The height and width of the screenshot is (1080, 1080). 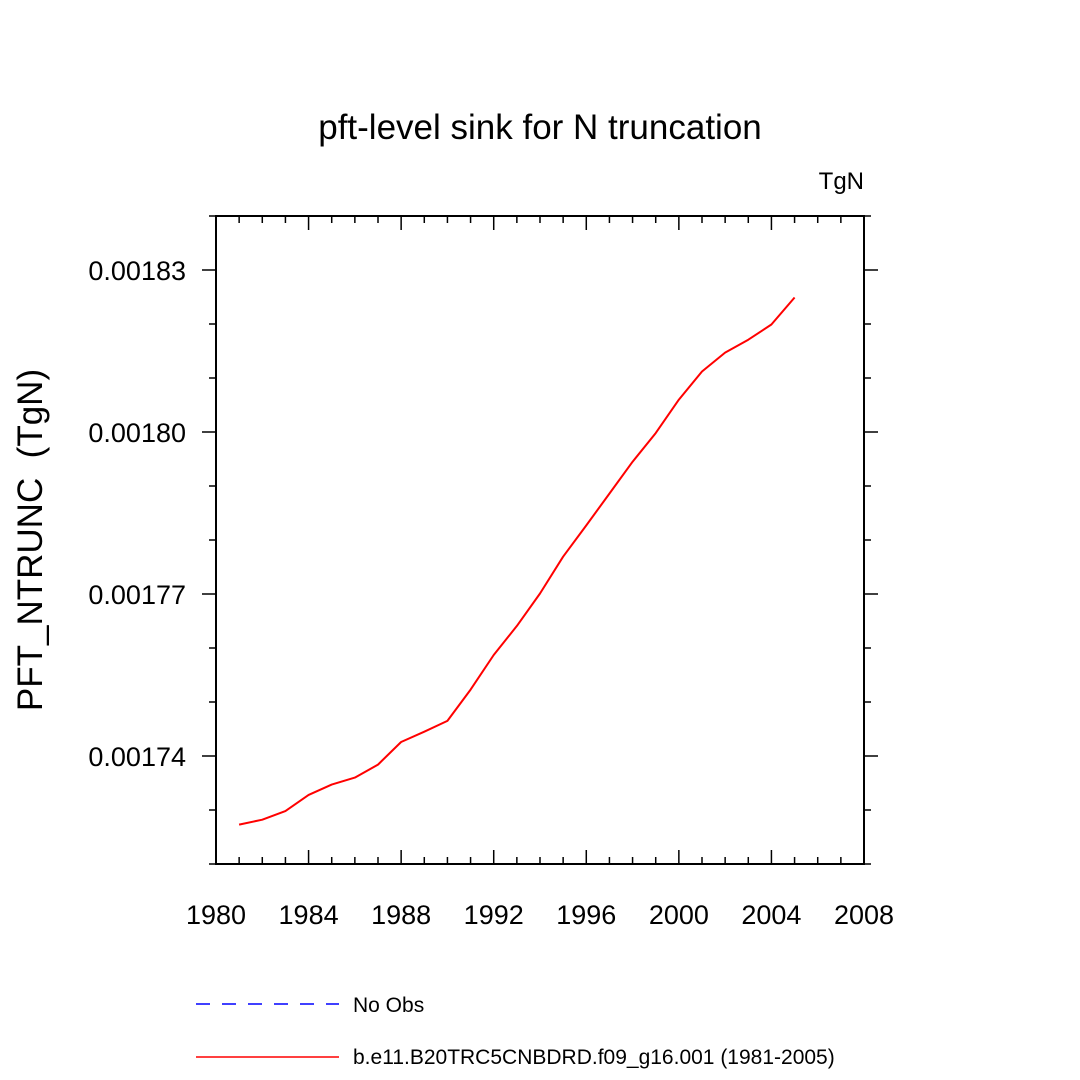 What do you see at coordinates (309, 915) in the screenshot?
I see `x-tick-label: 1984` at bounding box center [309, 915].